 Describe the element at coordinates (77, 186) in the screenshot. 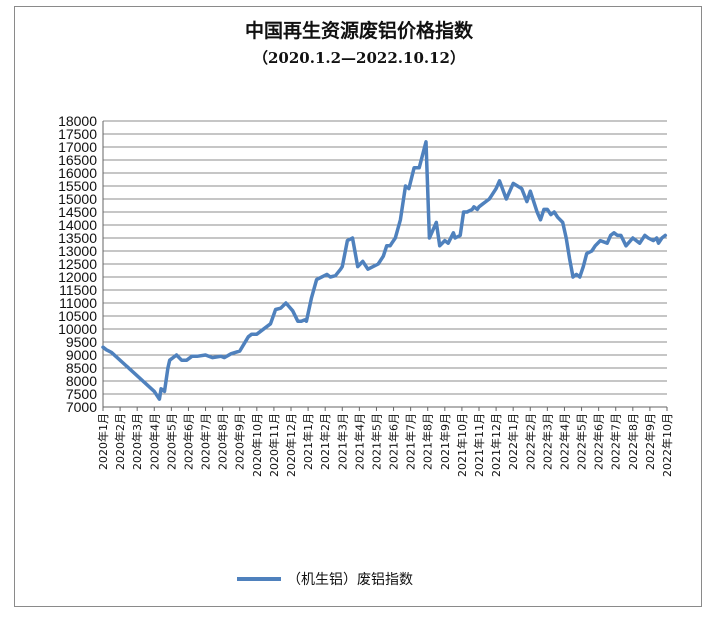

I see `y-tick-label: 15500` at that location.